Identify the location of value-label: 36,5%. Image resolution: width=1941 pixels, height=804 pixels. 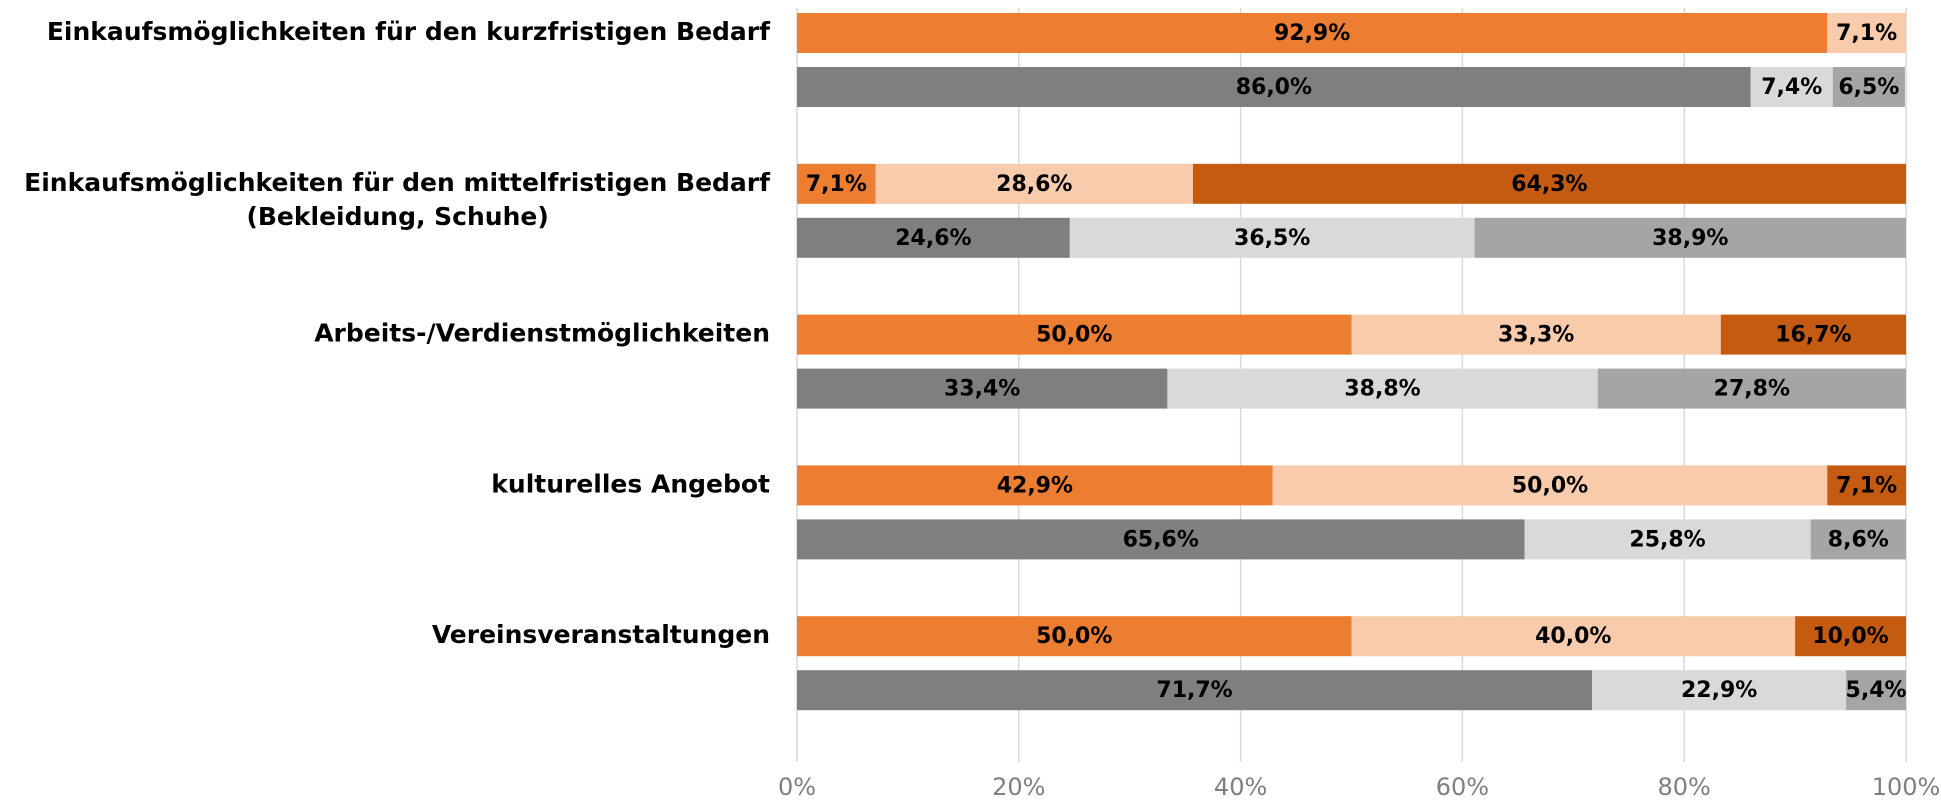
(1272, 238).